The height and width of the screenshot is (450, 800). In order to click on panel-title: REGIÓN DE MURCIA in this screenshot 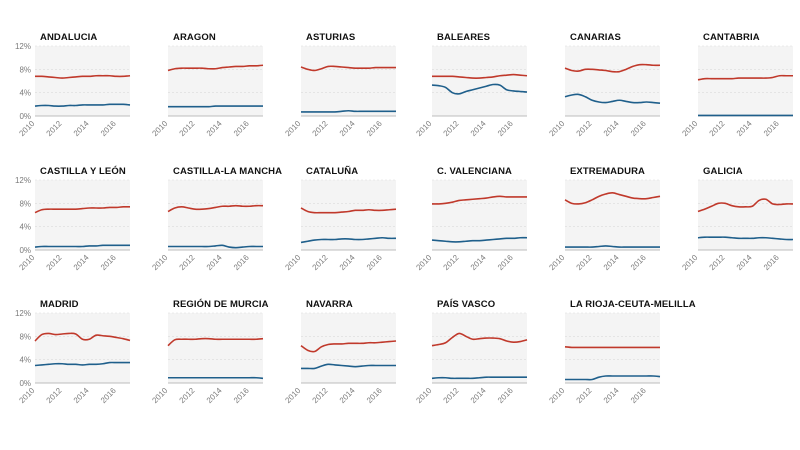, I will do `click(221, 304)`.